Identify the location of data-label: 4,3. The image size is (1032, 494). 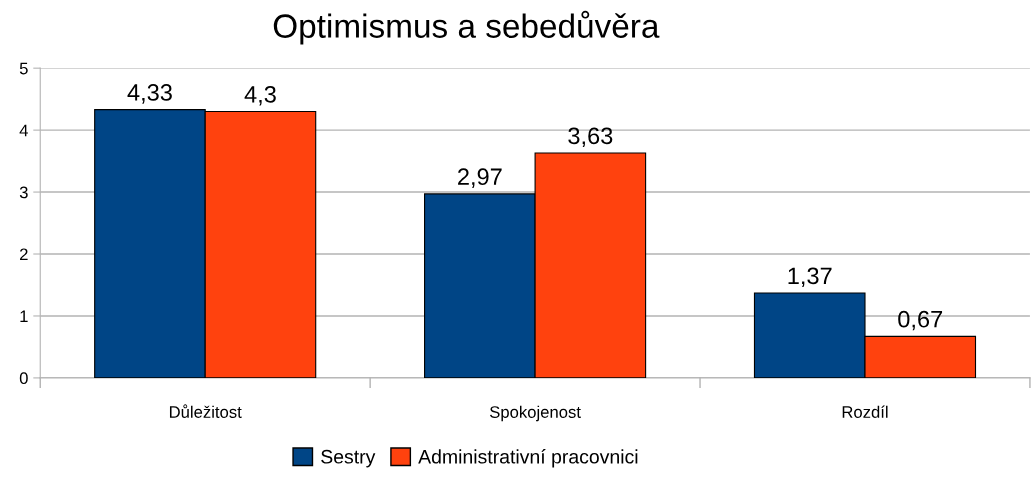
(260, 95).